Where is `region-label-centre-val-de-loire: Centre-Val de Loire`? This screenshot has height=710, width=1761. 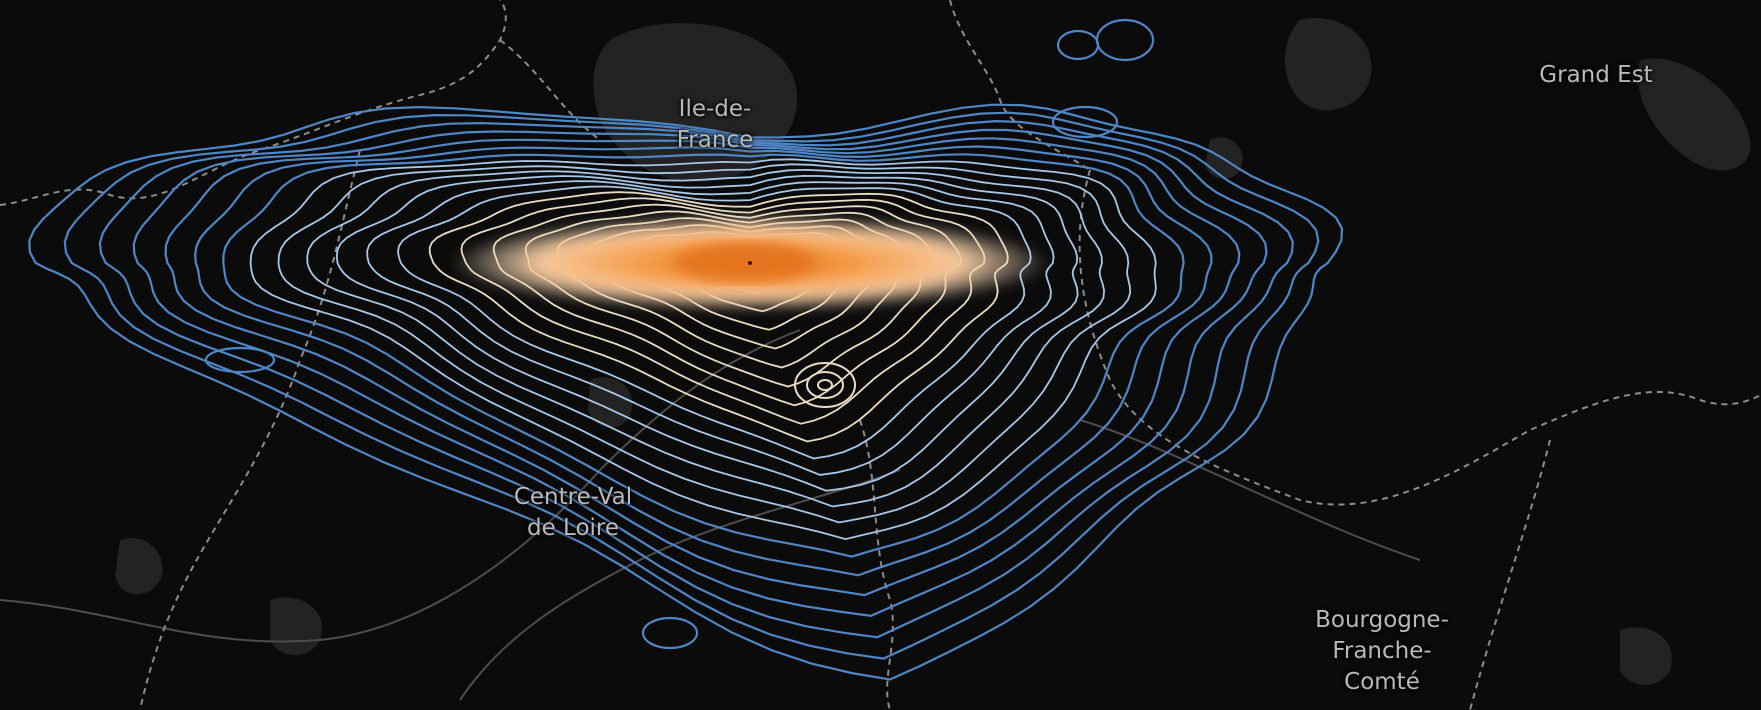 region-label-centre-val-de-loire: Centre-Val de Loire is located at coordinates (573, 513).